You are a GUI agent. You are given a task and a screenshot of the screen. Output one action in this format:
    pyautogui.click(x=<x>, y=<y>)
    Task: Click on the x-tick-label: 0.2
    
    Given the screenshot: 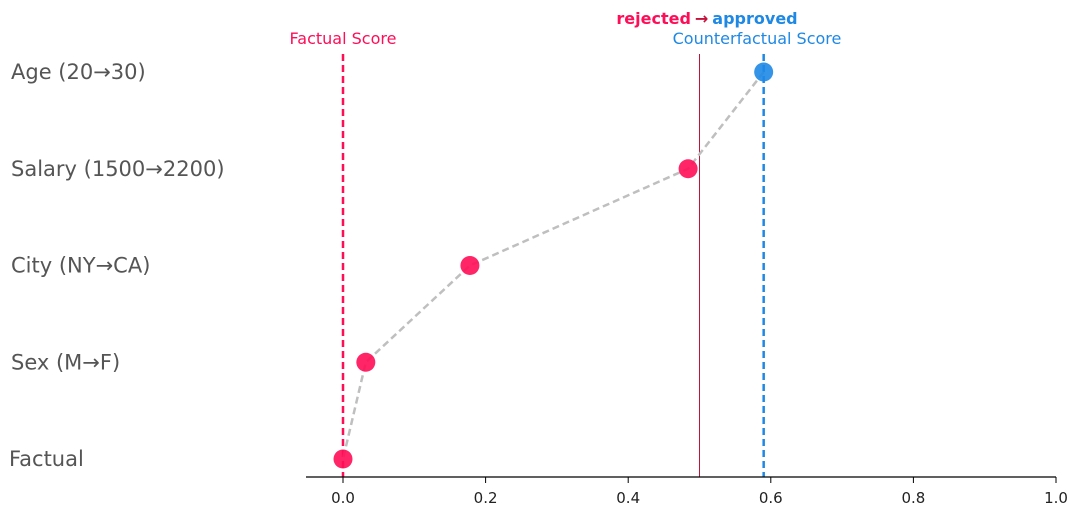 What is the action you would take?
    pyautogui.click(x=486, y=498)
    